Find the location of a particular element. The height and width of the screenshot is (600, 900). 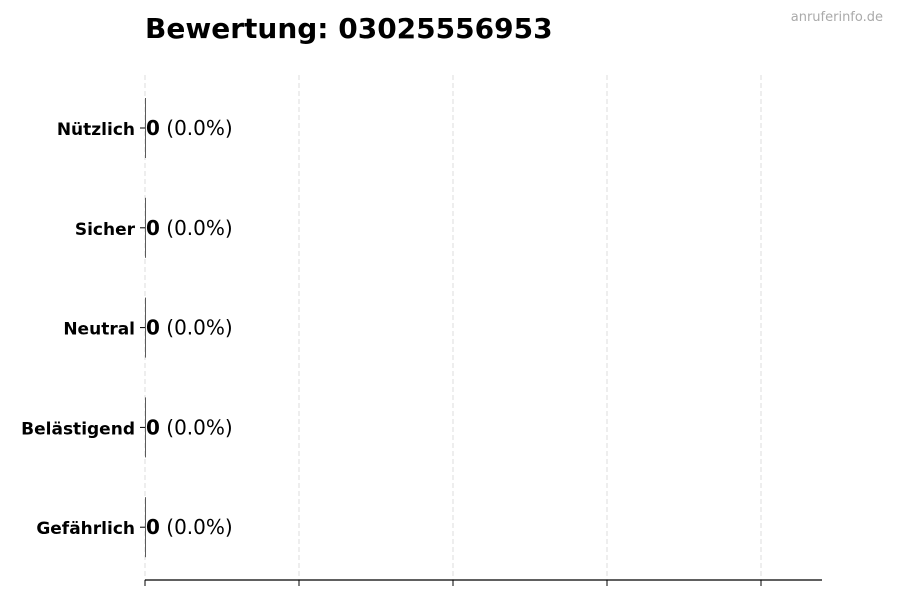

y-tick-label: Sicher is located at coordinates (105, 230).